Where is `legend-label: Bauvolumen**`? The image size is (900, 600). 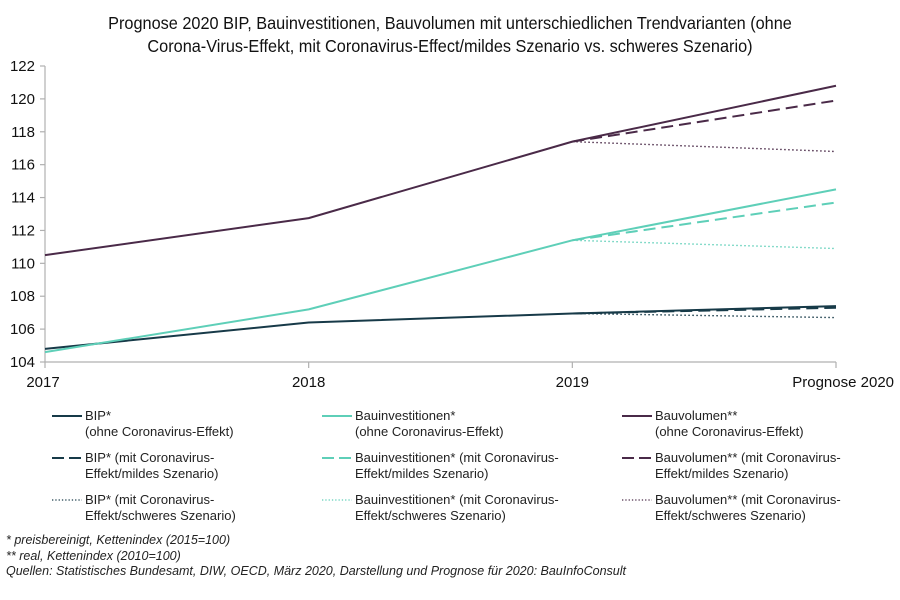 legend-label: Bauvolumen** is located at coordinates (696, 415).